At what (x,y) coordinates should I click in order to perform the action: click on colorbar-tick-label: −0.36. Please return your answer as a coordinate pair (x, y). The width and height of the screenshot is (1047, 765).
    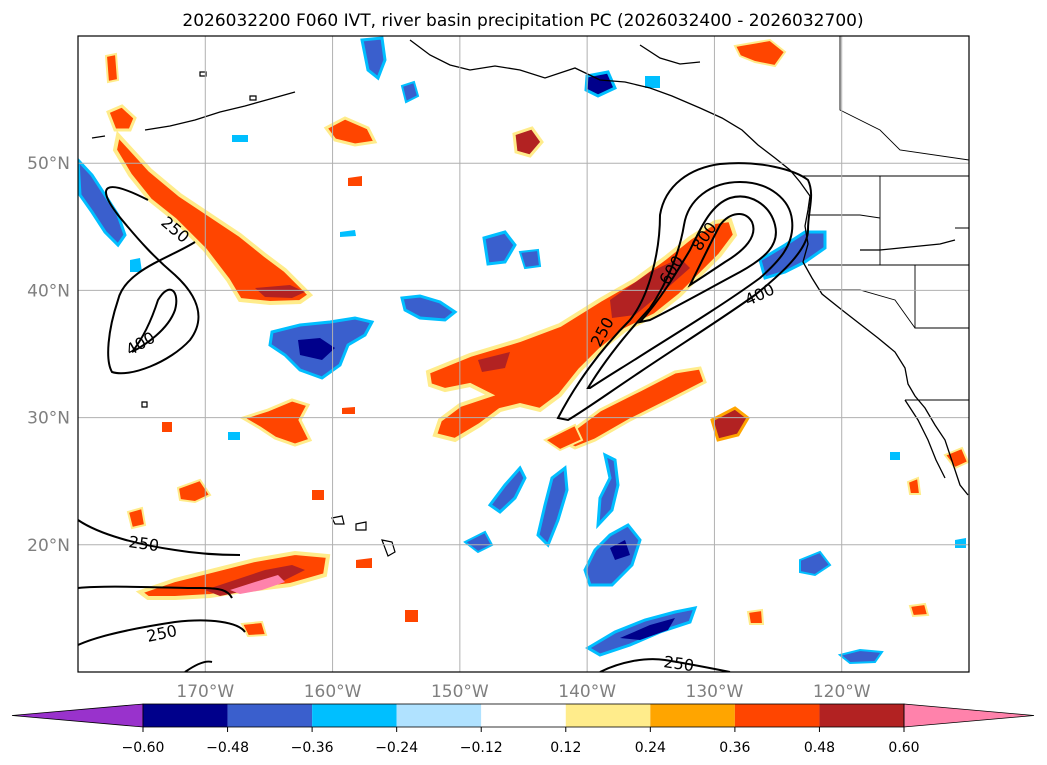
    Looking at the image, I should click on (312, 748).